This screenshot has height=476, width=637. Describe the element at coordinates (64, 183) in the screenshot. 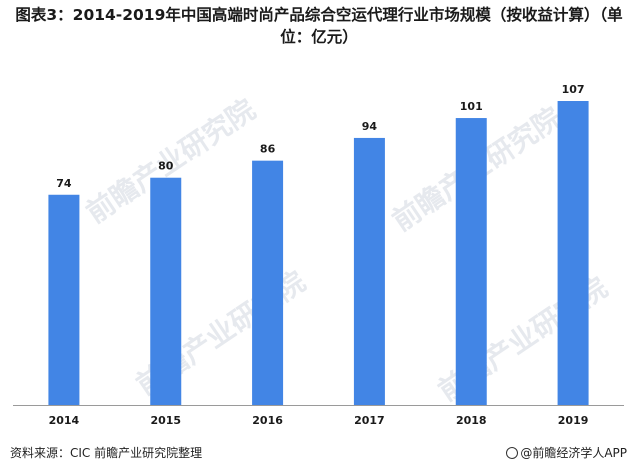

I see `data-label: 74` at that location.